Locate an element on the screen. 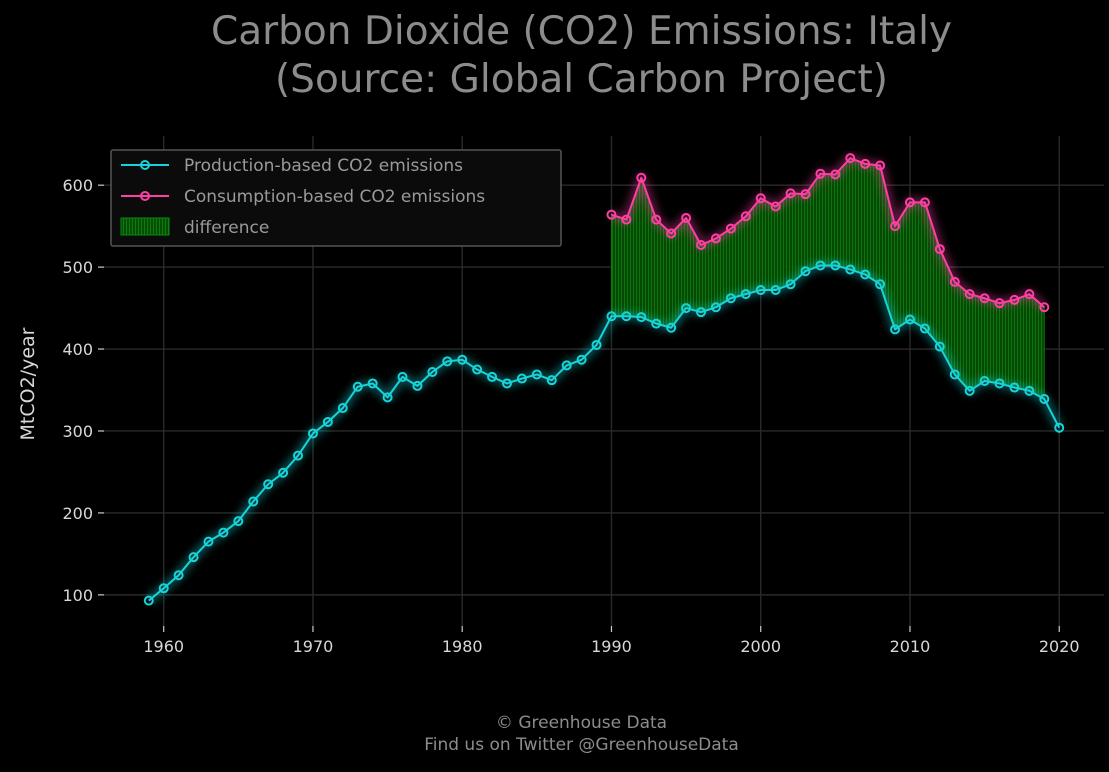 Image resolution: width=1109 pixels, height=772 pixels. consumption-point-1998 is located at coordinates (730, 228).